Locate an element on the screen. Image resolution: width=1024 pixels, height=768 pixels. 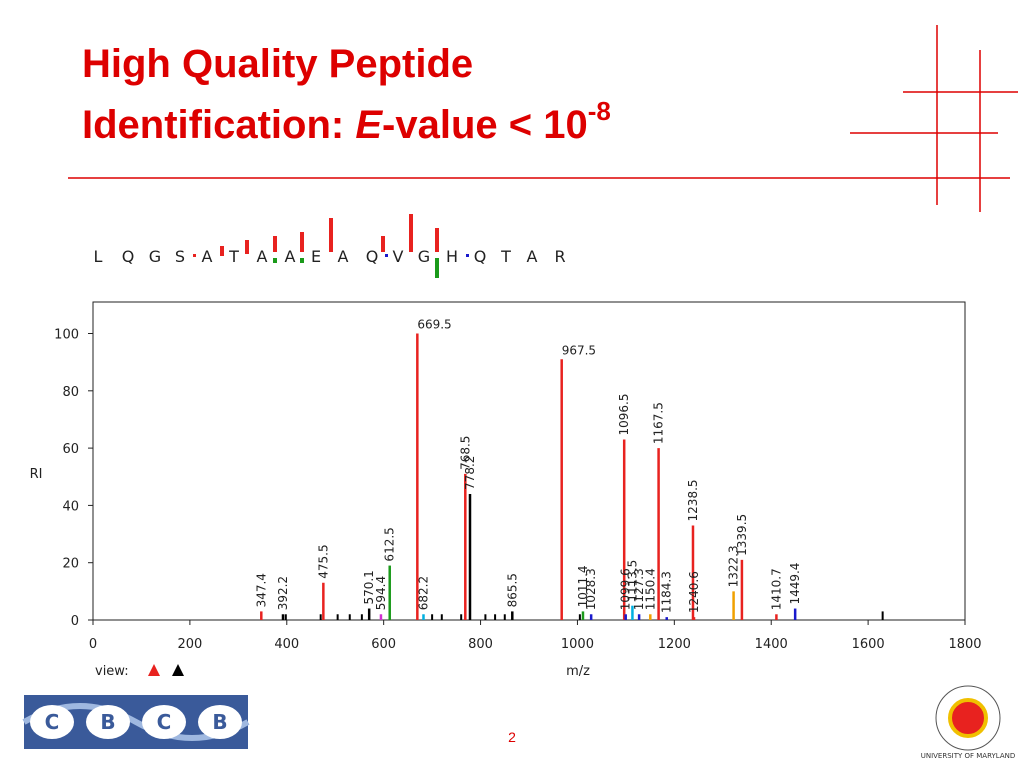
x-axis-label: m/z is located at coordinates (578, 671).